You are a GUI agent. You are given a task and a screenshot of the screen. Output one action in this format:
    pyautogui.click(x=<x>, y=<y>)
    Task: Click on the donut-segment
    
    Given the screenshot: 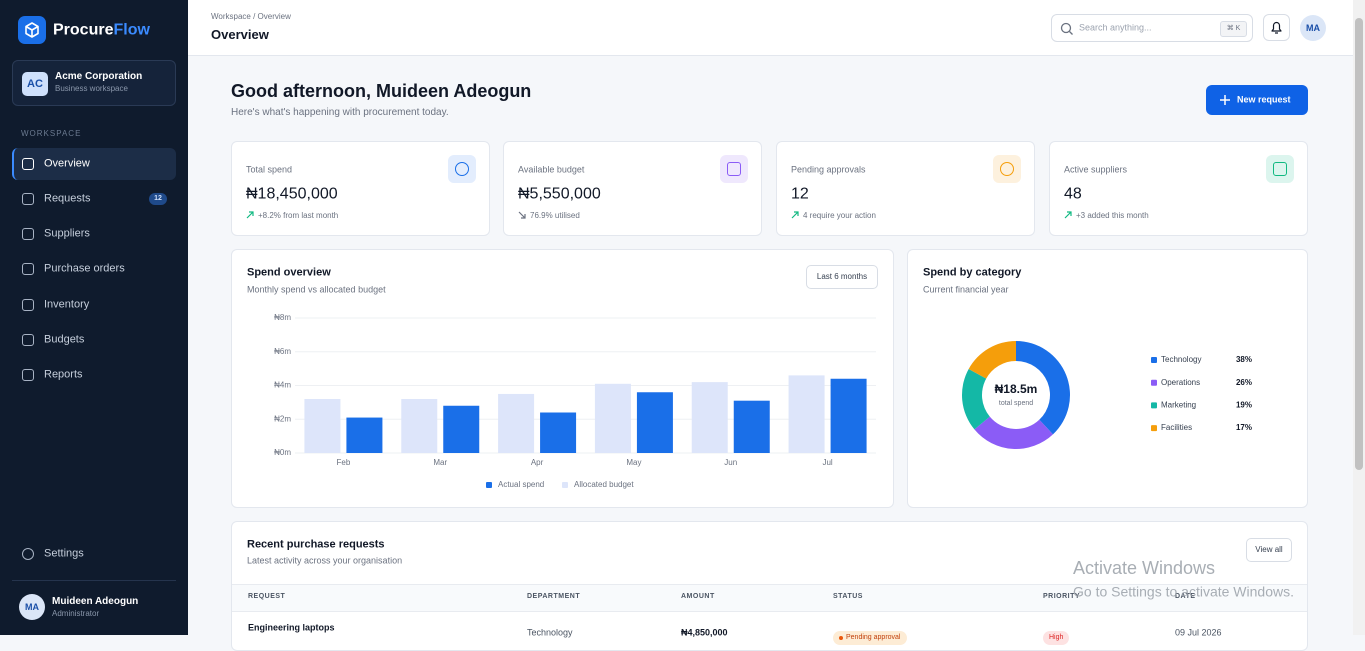 What is the action you would take?
    pyautogui.click(x=992, y=360)
    